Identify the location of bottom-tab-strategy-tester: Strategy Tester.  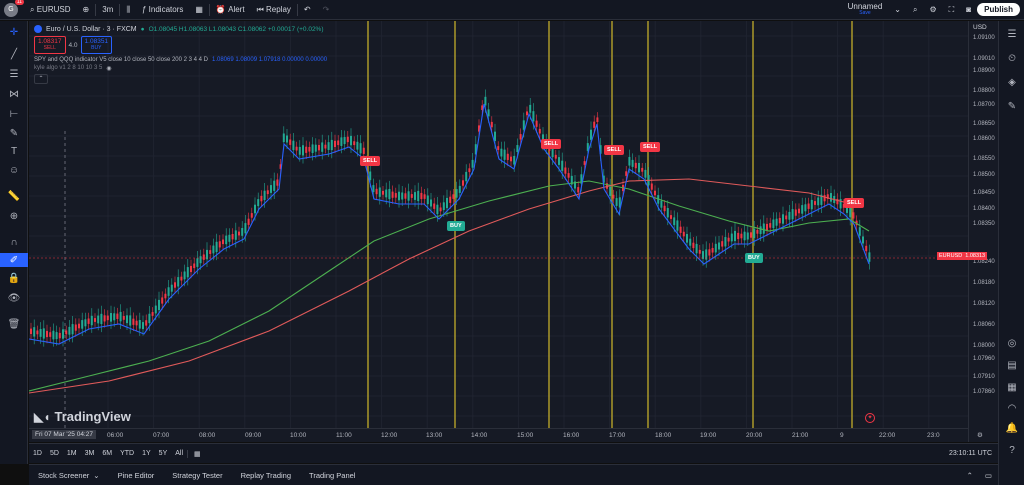
(197, 475).